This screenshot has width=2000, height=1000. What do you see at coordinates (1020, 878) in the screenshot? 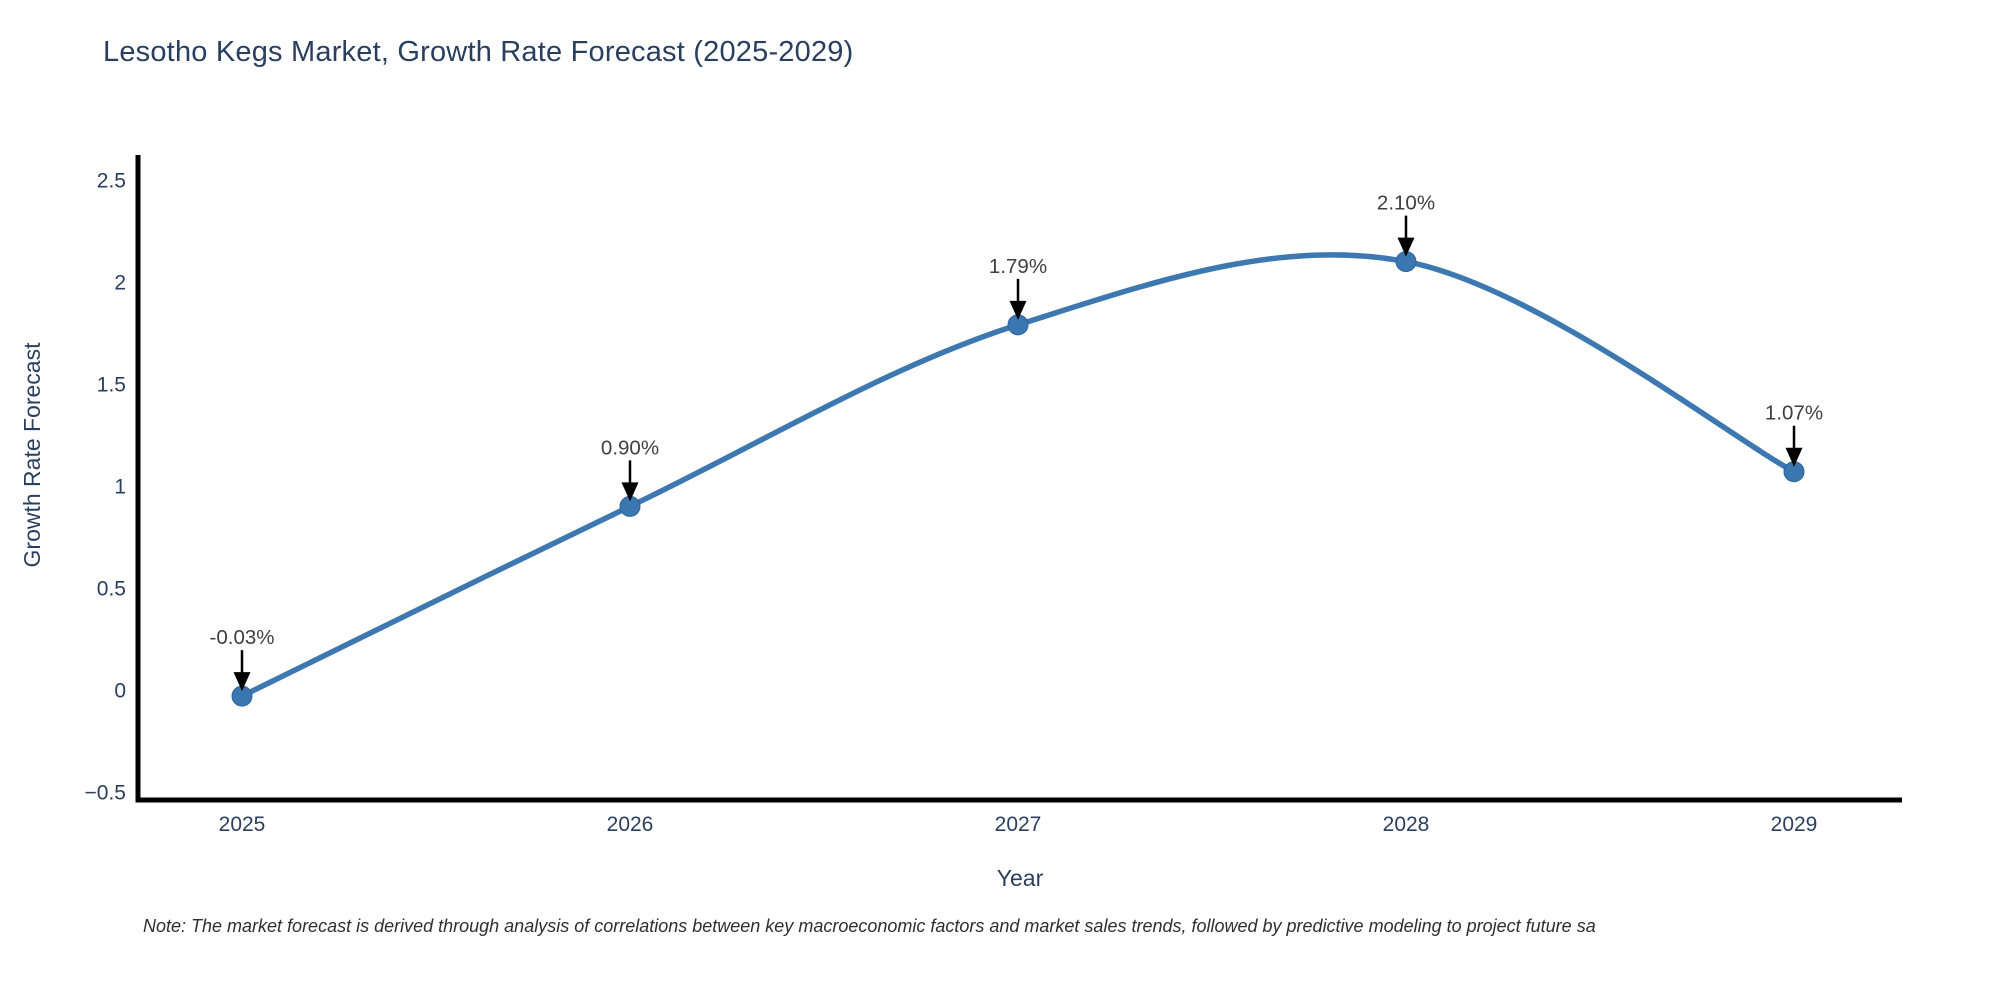
I see `x-axis-title: Year` at bounding box center [1020, 878].